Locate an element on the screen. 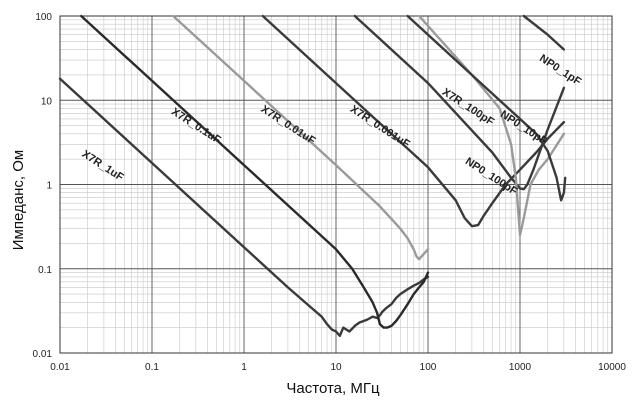 The width and height of the screenshot is (640, 405). series-label: NP0_1pF is located at coordinates (560, 71).